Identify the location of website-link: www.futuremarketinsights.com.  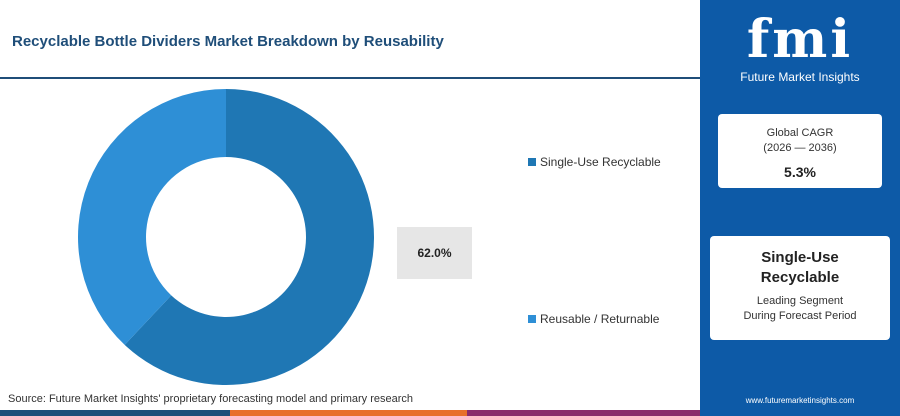
(800, 400).